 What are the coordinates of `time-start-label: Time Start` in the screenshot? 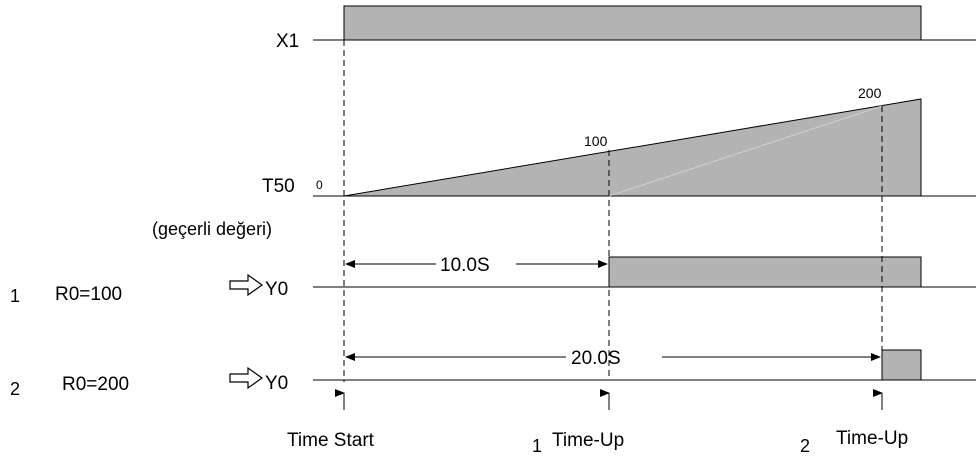 It's located at (331, 440).